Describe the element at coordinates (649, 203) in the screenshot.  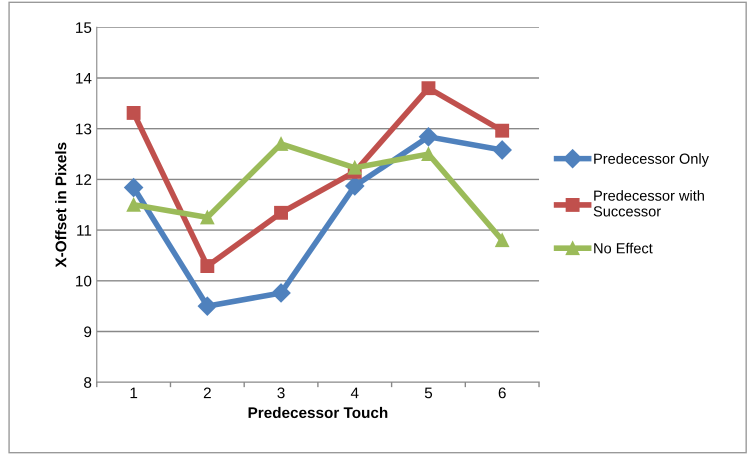
I see `legend-label: Predecessor with Successor` at that location.